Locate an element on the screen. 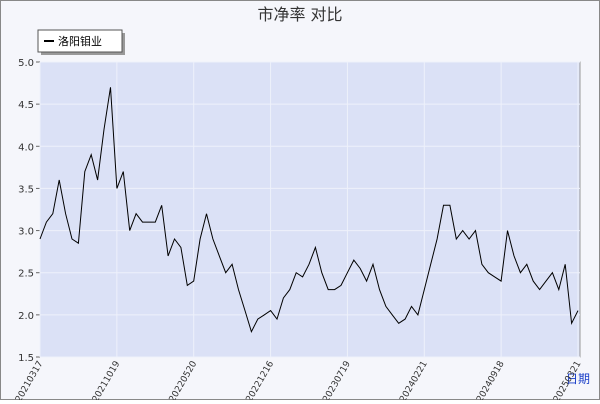 The height and width of the screenshot is (404, 600). y-tick-label: 2.5 is located at coordinates (26, 274).